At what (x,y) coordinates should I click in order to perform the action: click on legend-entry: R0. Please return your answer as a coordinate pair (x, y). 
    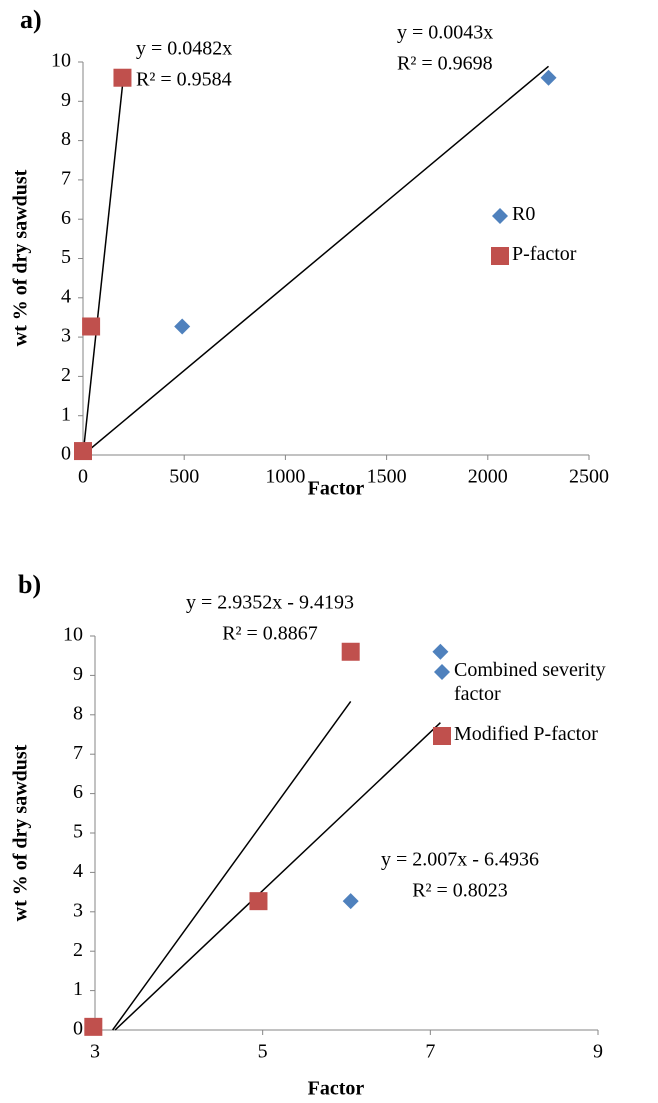
    Looking at the image, I should click on (570, 214).